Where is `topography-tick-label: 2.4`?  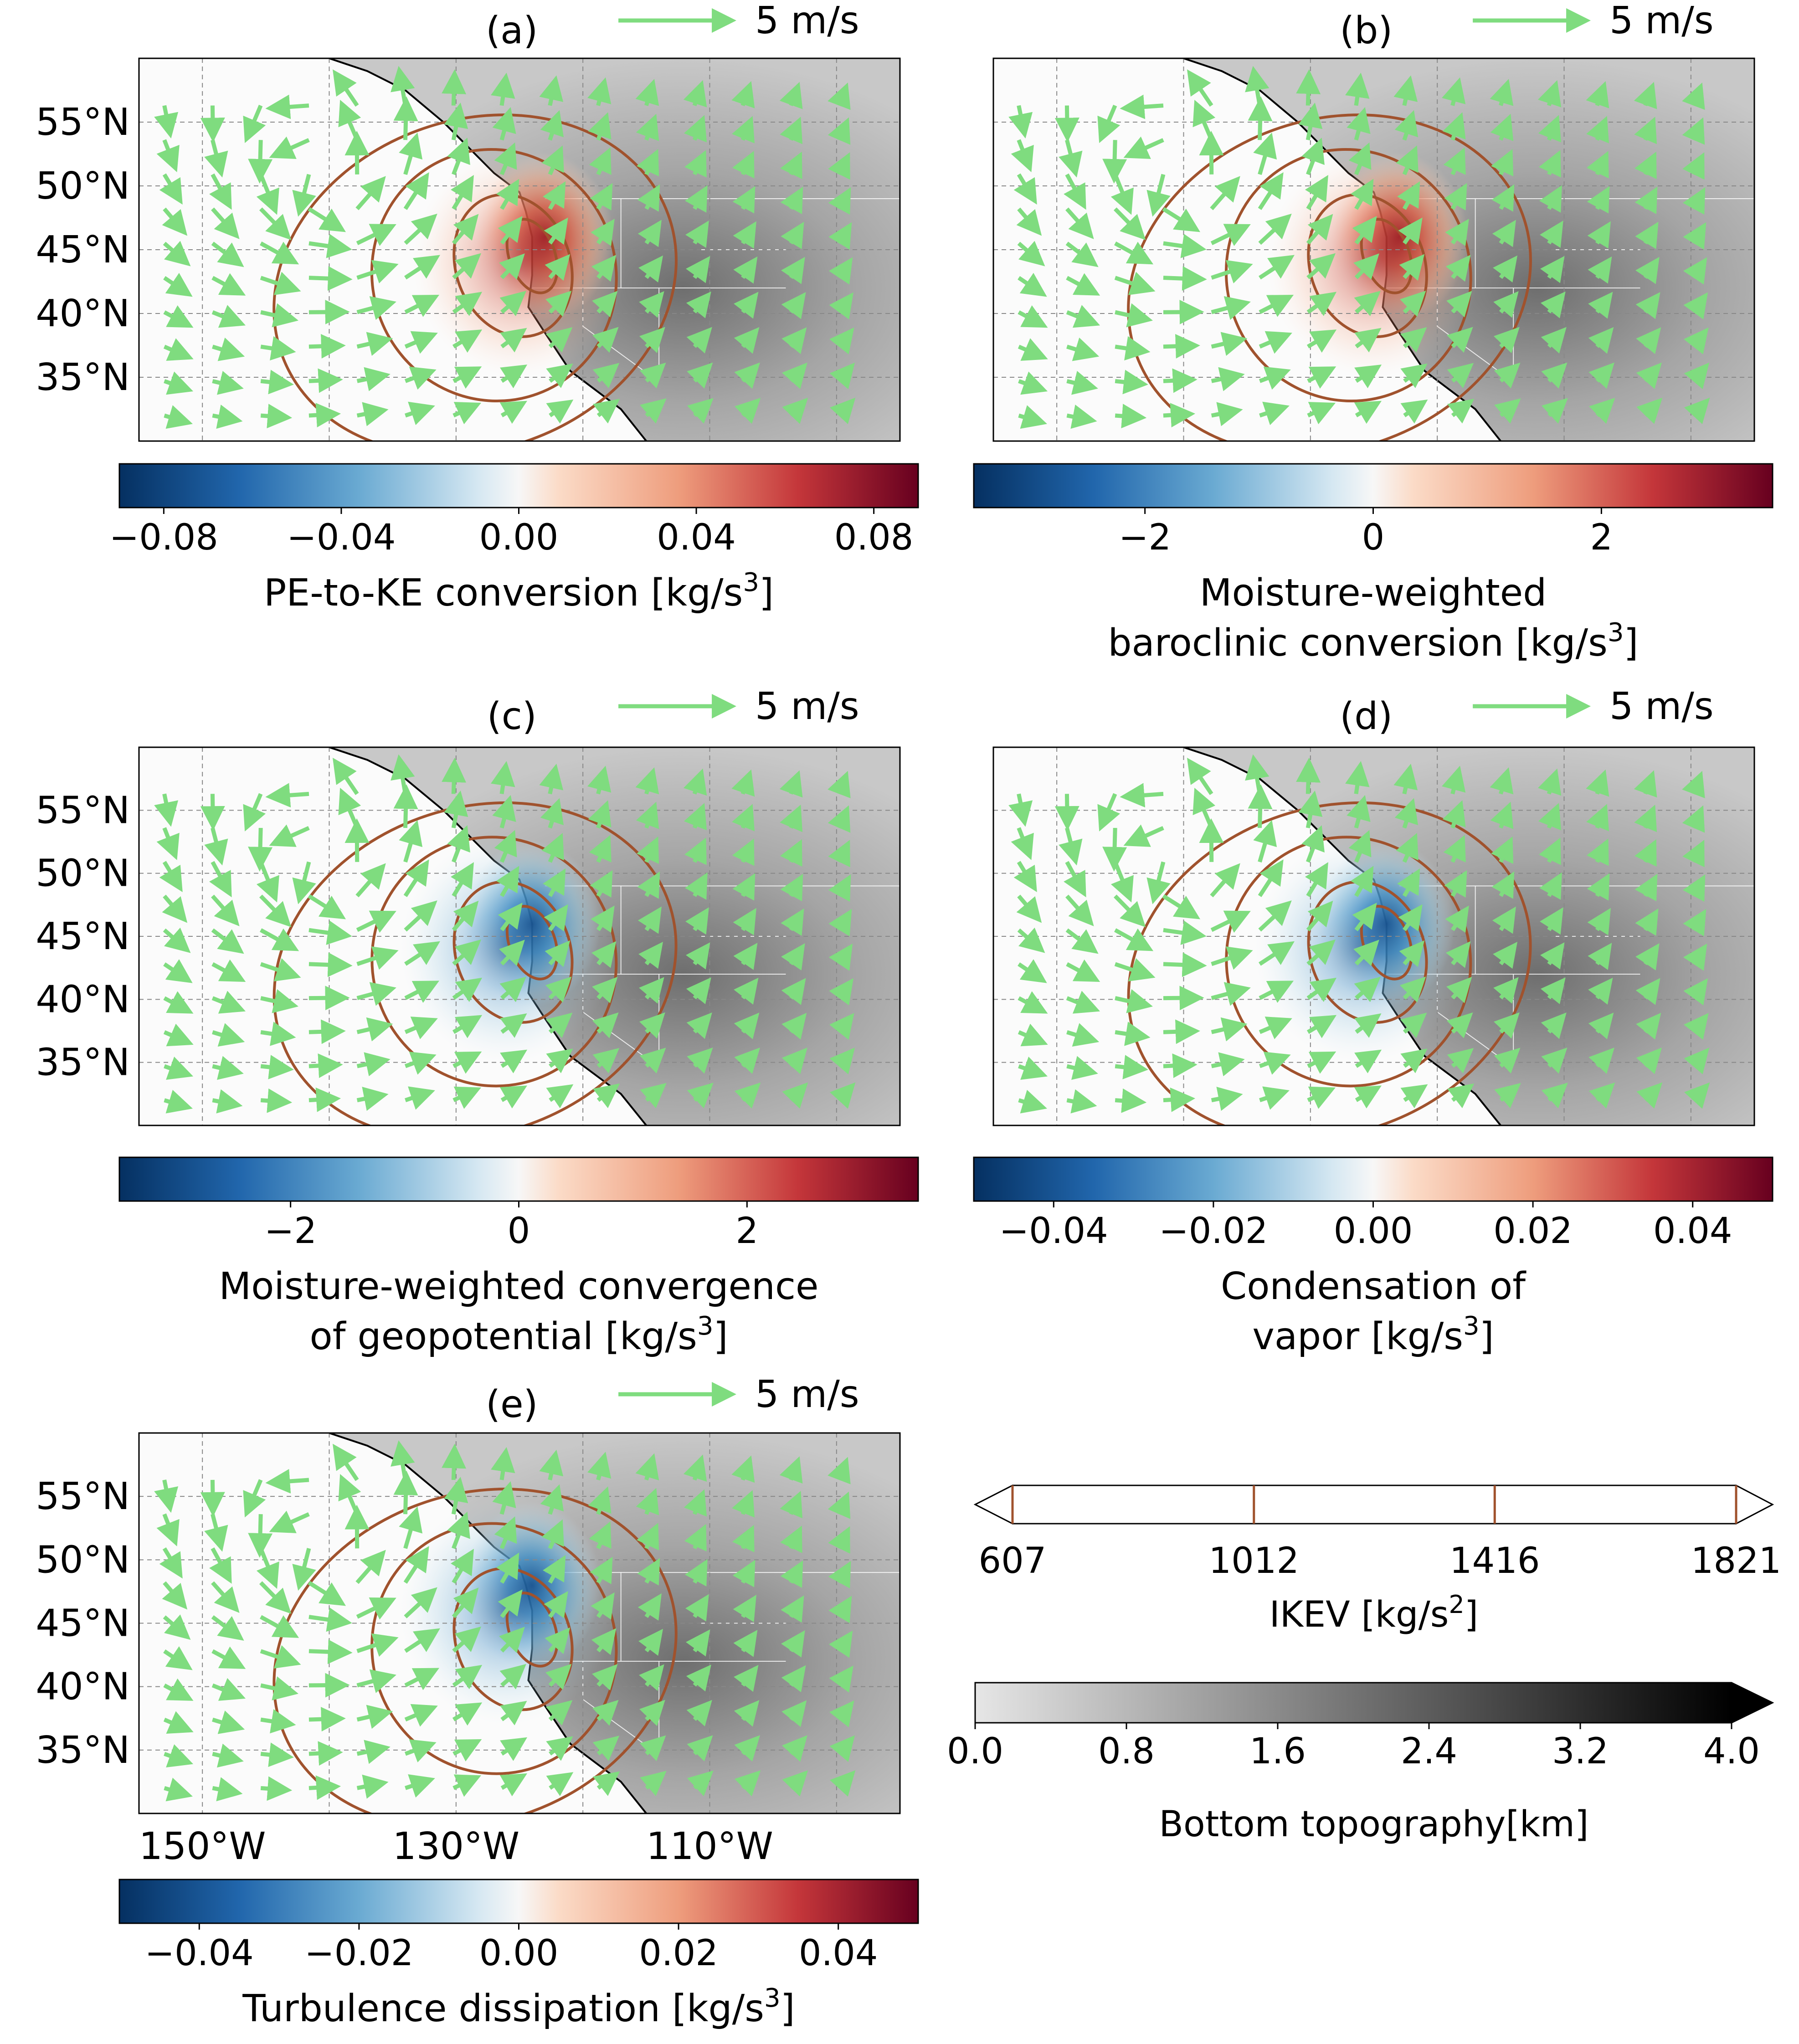 topography-tick-label: 2.4 is located at coordinates (1429, 1751).